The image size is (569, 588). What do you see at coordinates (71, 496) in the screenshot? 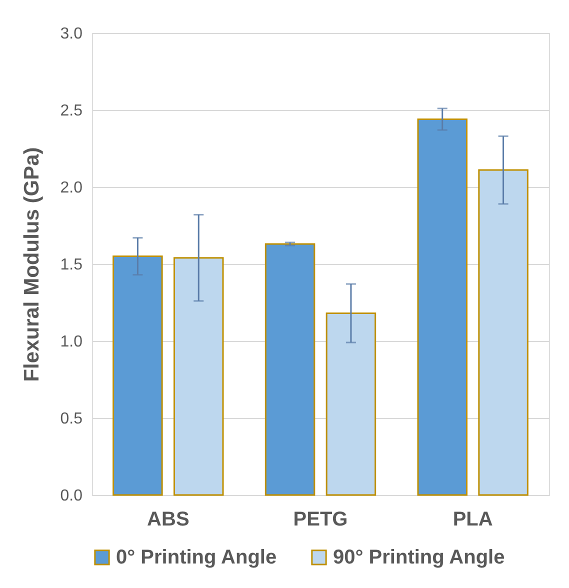
I see `y-tick-label: 0.0` at bounding box center [71, 496].